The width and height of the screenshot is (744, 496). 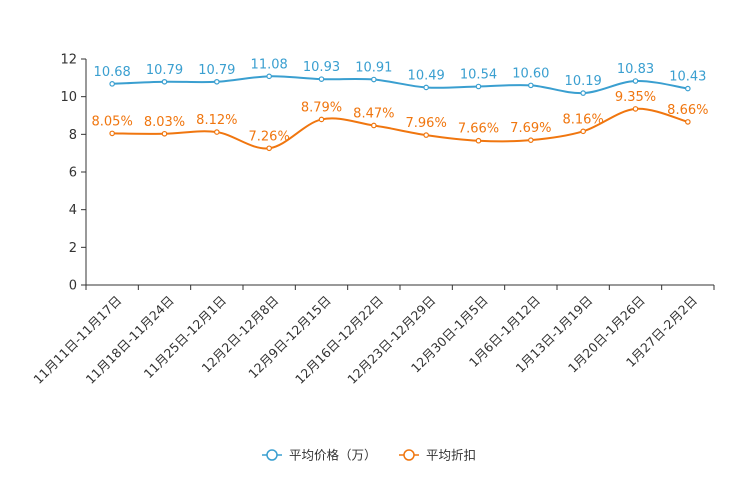 I want to click on y-tick-label: 8, so click(x=73, y=135).